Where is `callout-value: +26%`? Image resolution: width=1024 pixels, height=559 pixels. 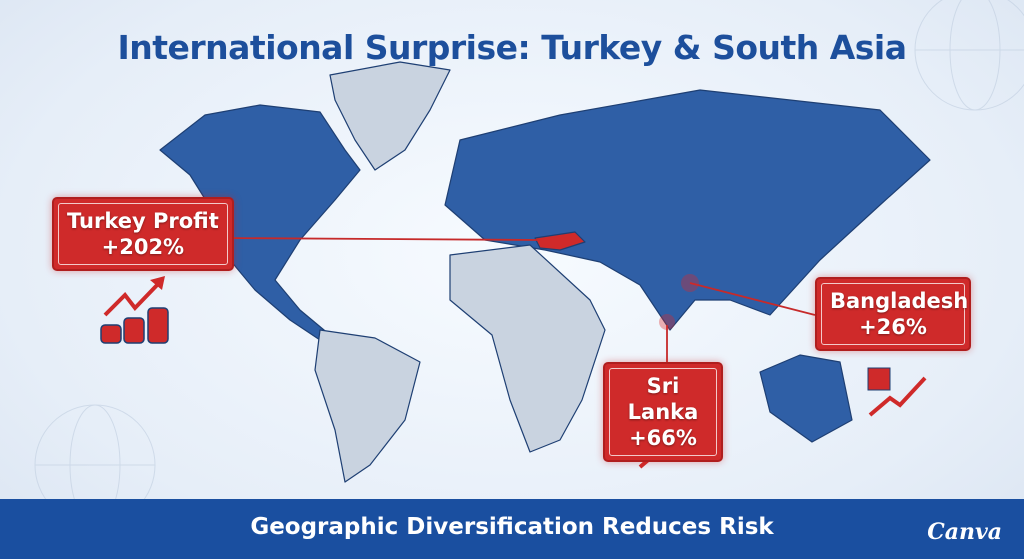
callout-value: +26% is located at coordinates (893, 327).